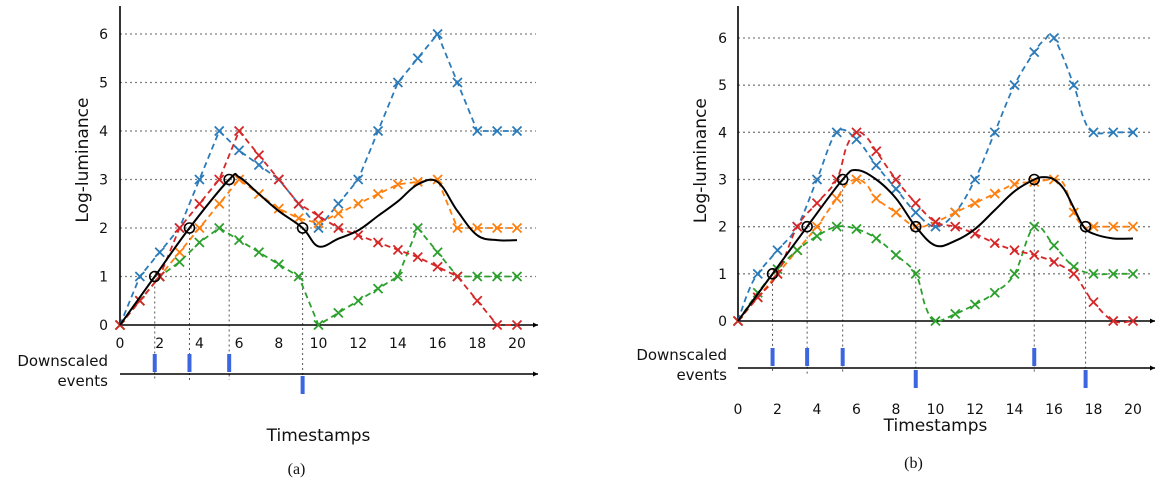  I want to click on x-tick-label: 4, so click(199, 344).